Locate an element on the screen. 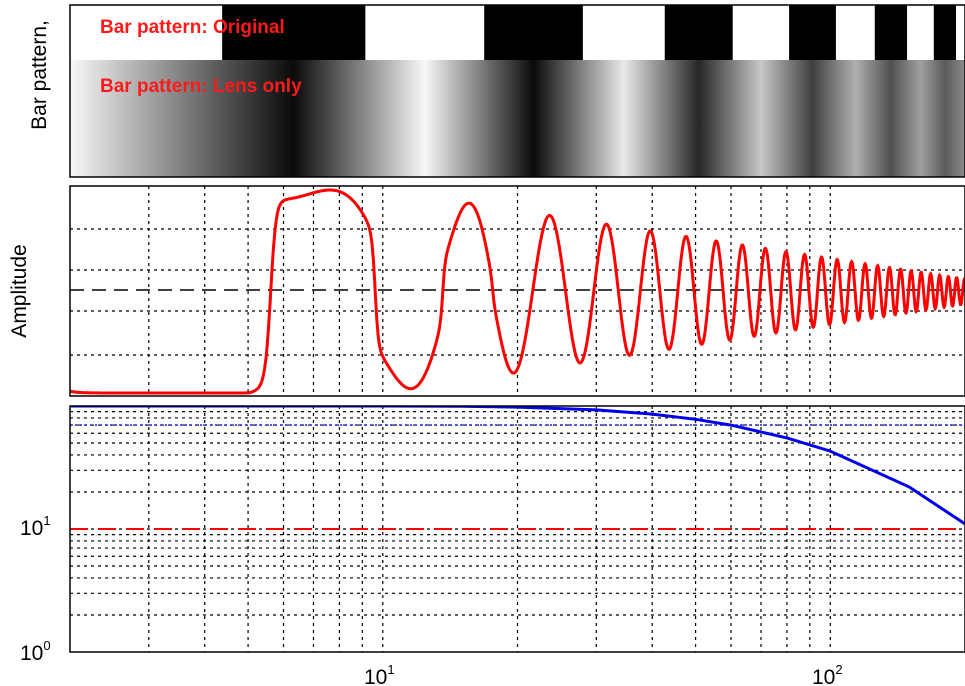 This screenshot has width=965, height=686. y-tick-10-1: 10¹ is located at coordinates (35, 526).